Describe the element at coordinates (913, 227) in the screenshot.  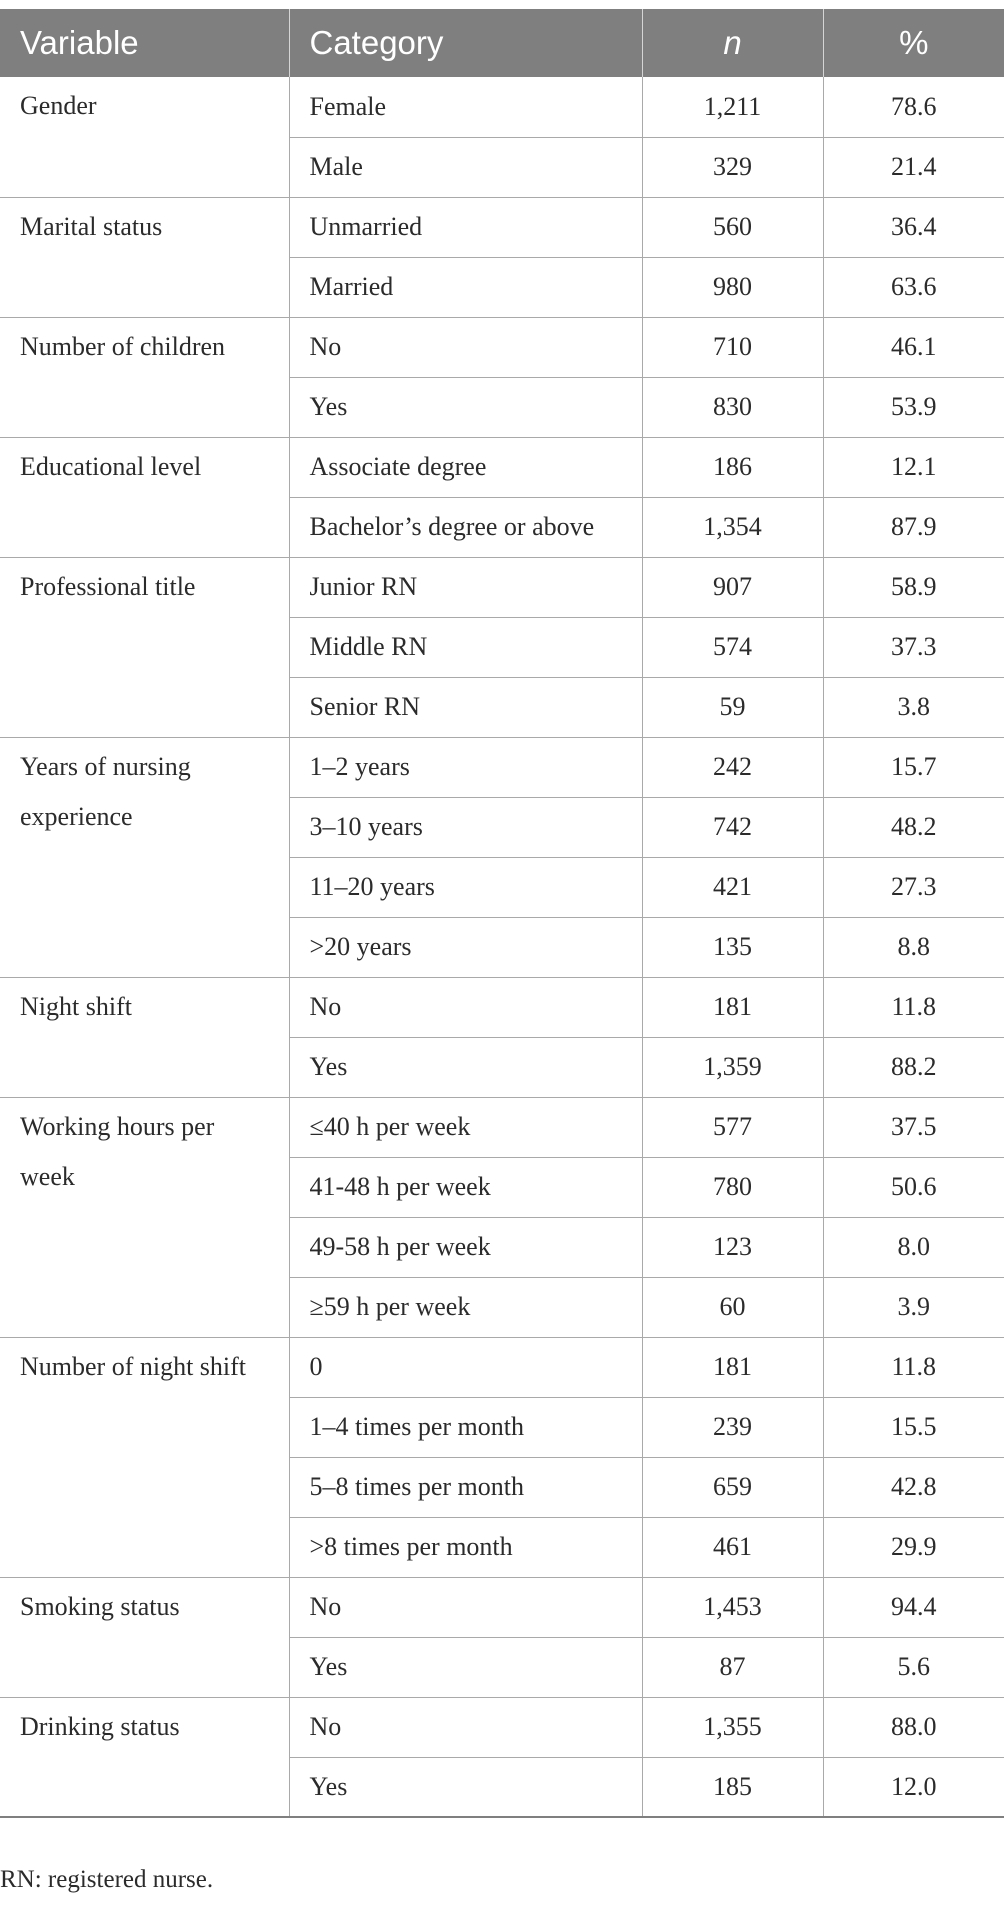
I see `percent-cell: 36.4` at that location.